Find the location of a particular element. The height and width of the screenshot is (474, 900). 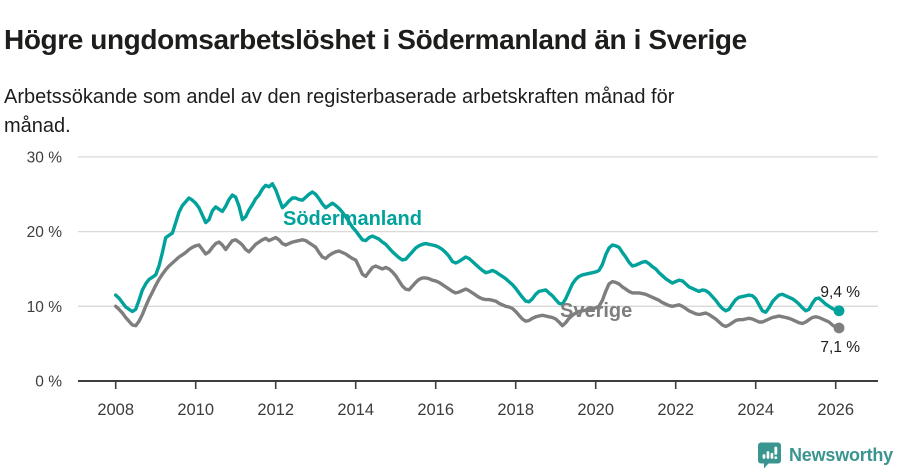

x-tick-label: 2022 is located at coordinates (675, 410).